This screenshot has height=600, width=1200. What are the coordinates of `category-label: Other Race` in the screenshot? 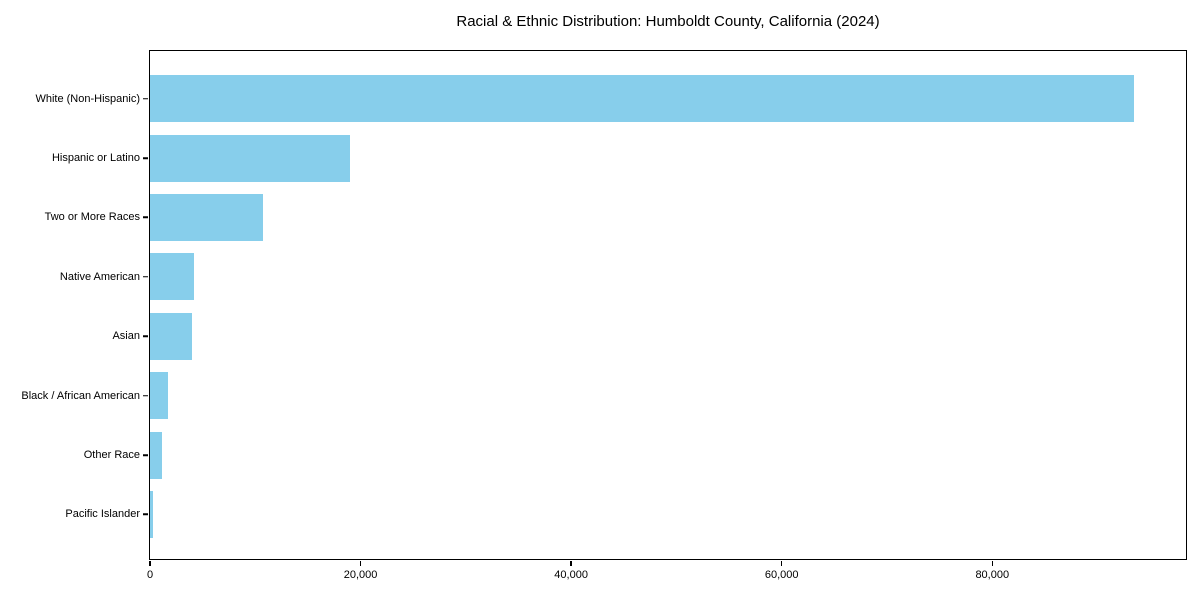 It's located at (111, 455).